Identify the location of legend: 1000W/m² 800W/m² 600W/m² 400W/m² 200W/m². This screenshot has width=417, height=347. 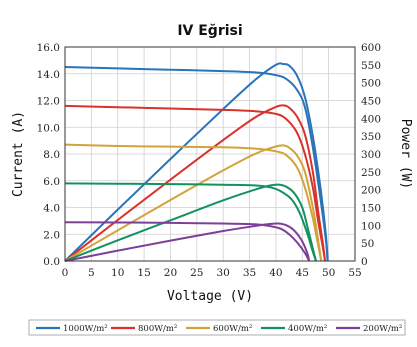
(217, 327).